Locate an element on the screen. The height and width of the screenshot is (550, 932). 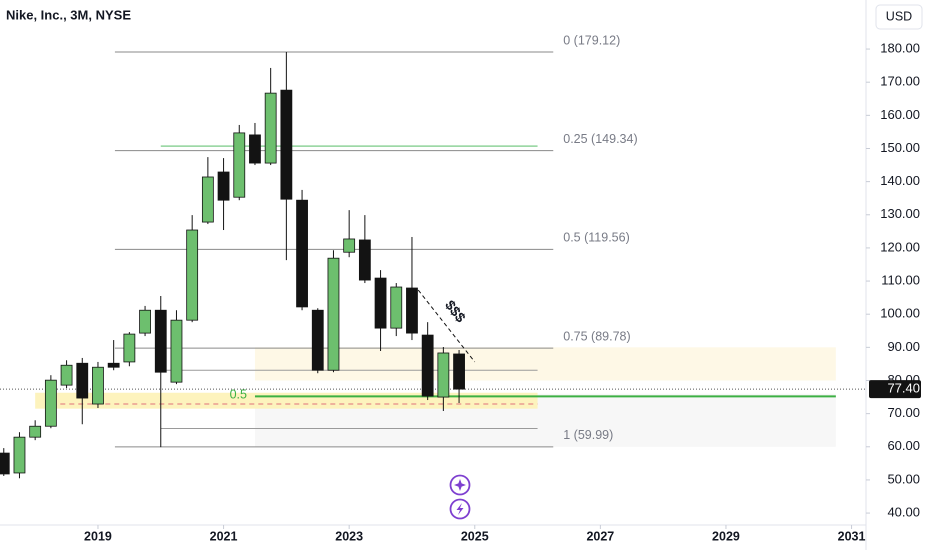
y-tick-label: 160.00 is located at coordinates (900, 114).